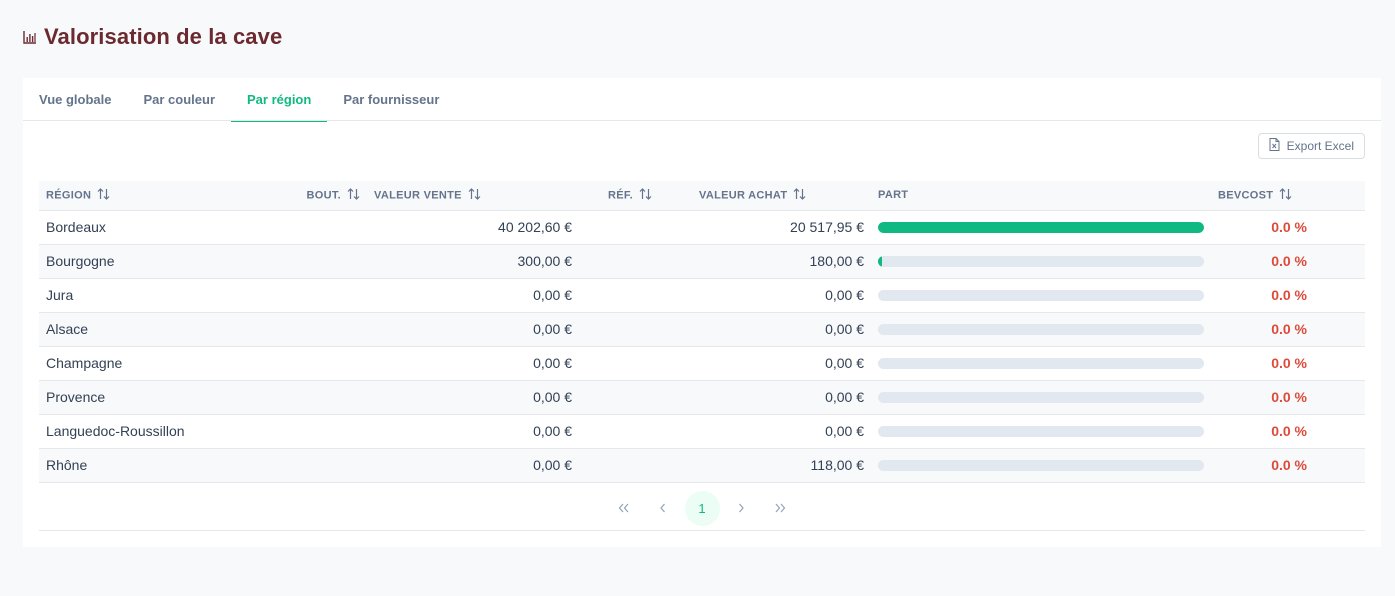  Describe the element at coordinates (473, 227) in the screenshot. I see `cell-valeur-vente: 40 202,60 €` at that location.